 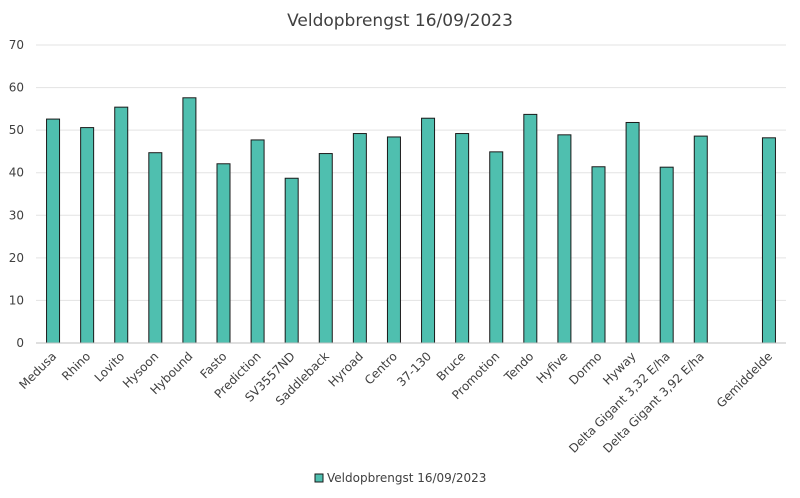 I want to click on y-tick-label: 10, so click(x=16, y=300).